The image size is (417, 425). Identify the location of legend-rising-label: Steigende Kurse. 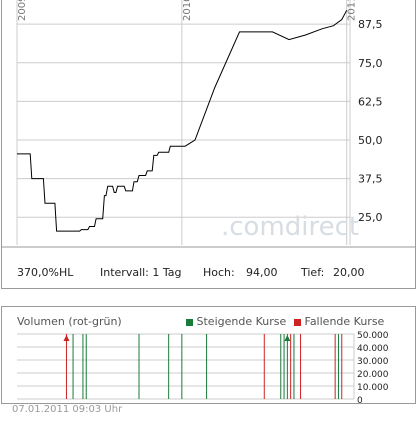
(241, 321).